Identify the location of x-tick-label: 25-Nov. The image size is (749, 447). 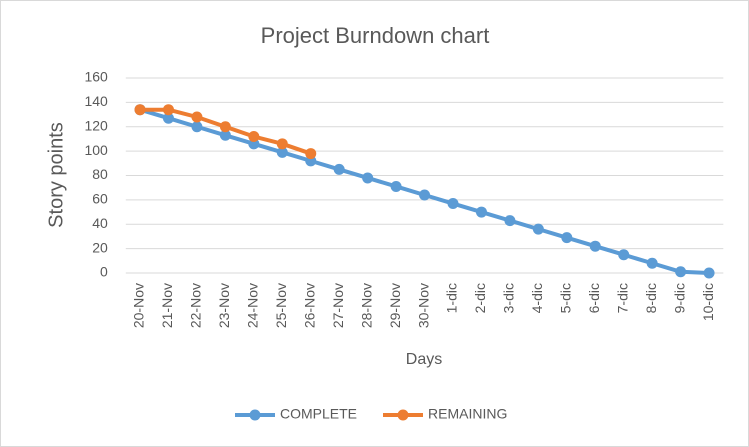
(281, 305).